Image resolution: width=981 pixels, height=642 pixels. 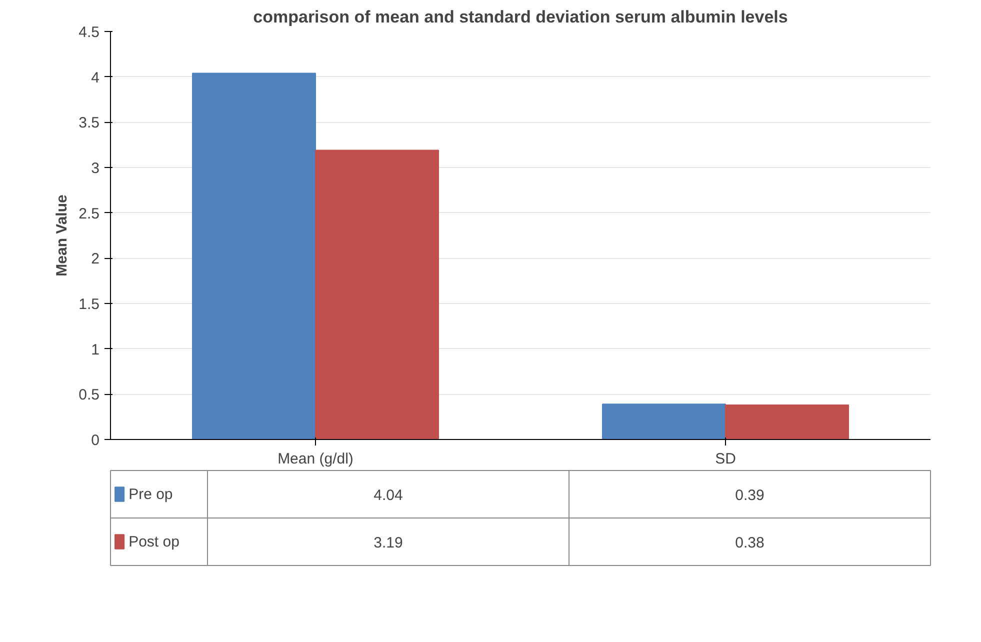 I want to click on data-label: 0.38, so click(x=749, y=543).